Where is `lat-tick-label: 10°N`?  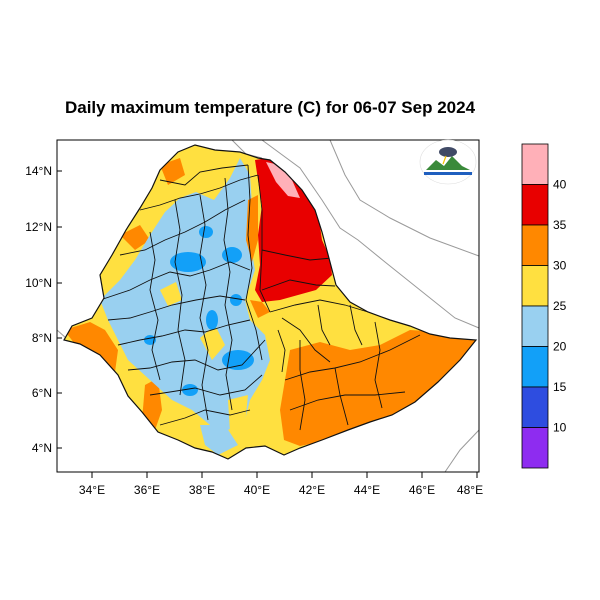
lat-tick-label: 10°N is located at coordinates (38, 283).